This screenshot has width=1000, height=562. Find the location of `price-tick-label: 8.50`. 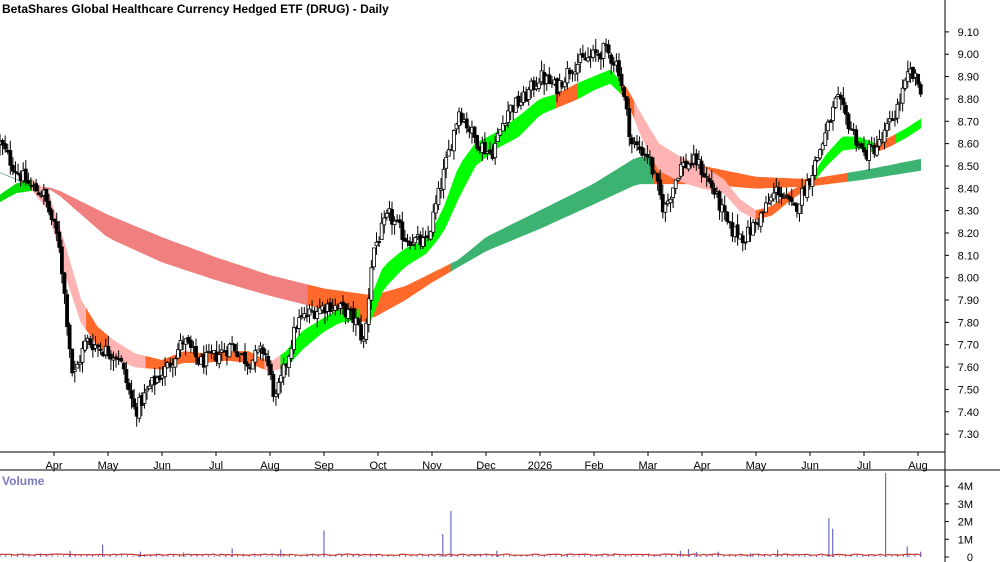

price-tick-label: 8.50 is located at coordinates (968, 167).